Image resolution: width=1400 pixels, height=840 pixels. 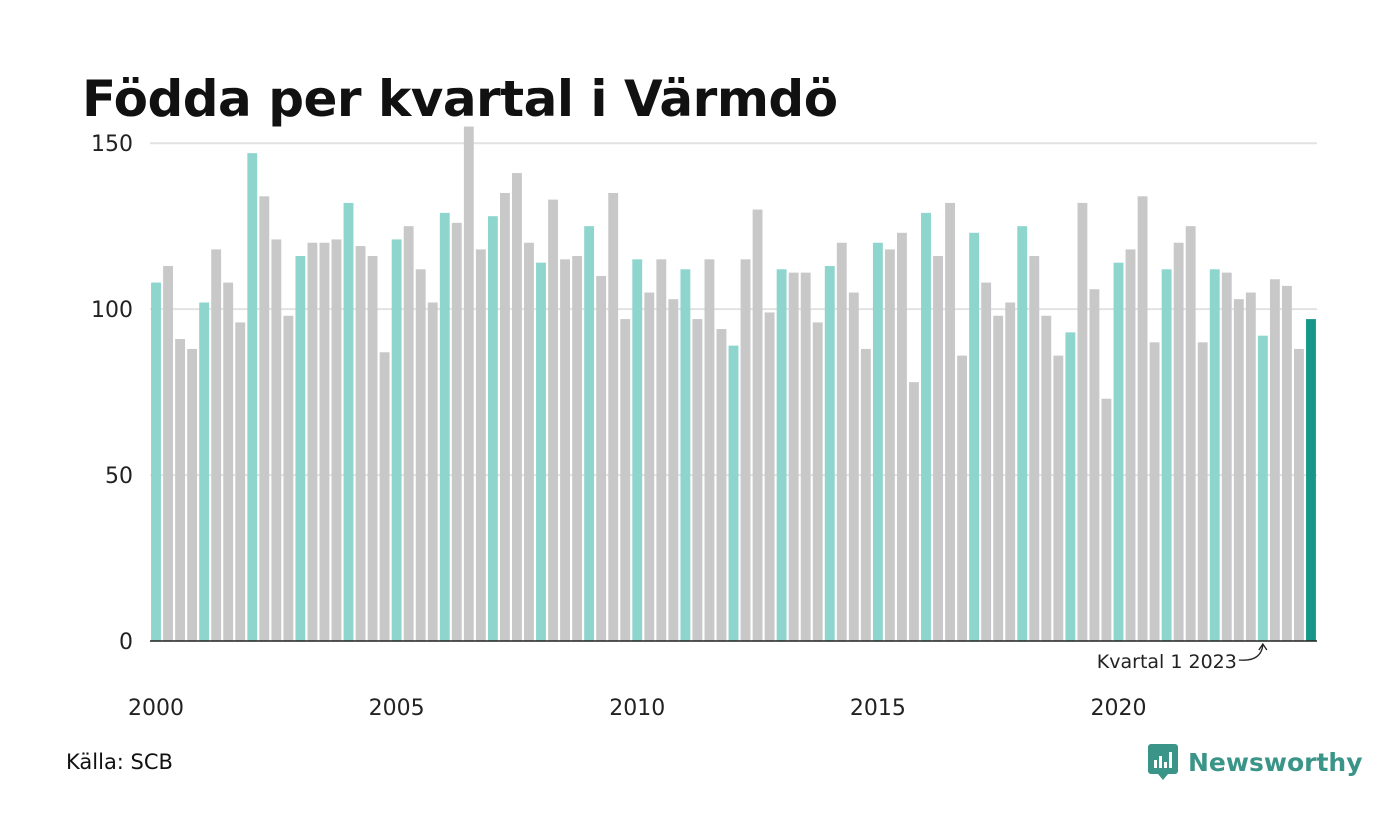 What do you see at coordinates (460, 99) in the screenshot?
I see `chart-title: Födda per kvartal i Värmdö` at bounding box center [460, 99].